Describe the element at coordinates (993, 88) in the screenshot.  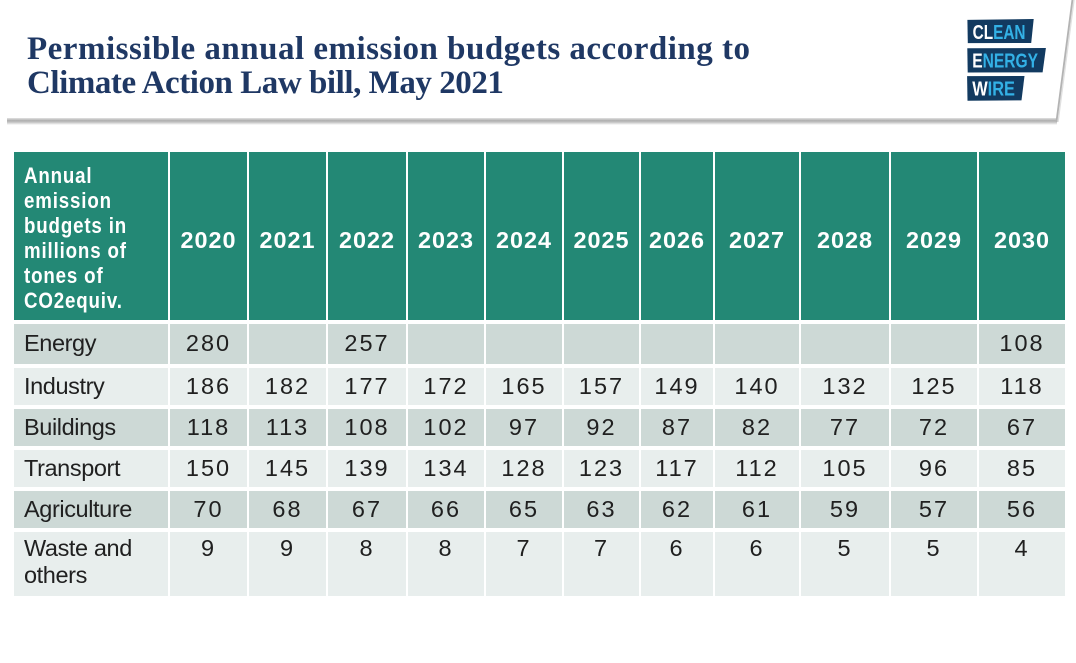
I see `svg-text: WIRE` at that location.